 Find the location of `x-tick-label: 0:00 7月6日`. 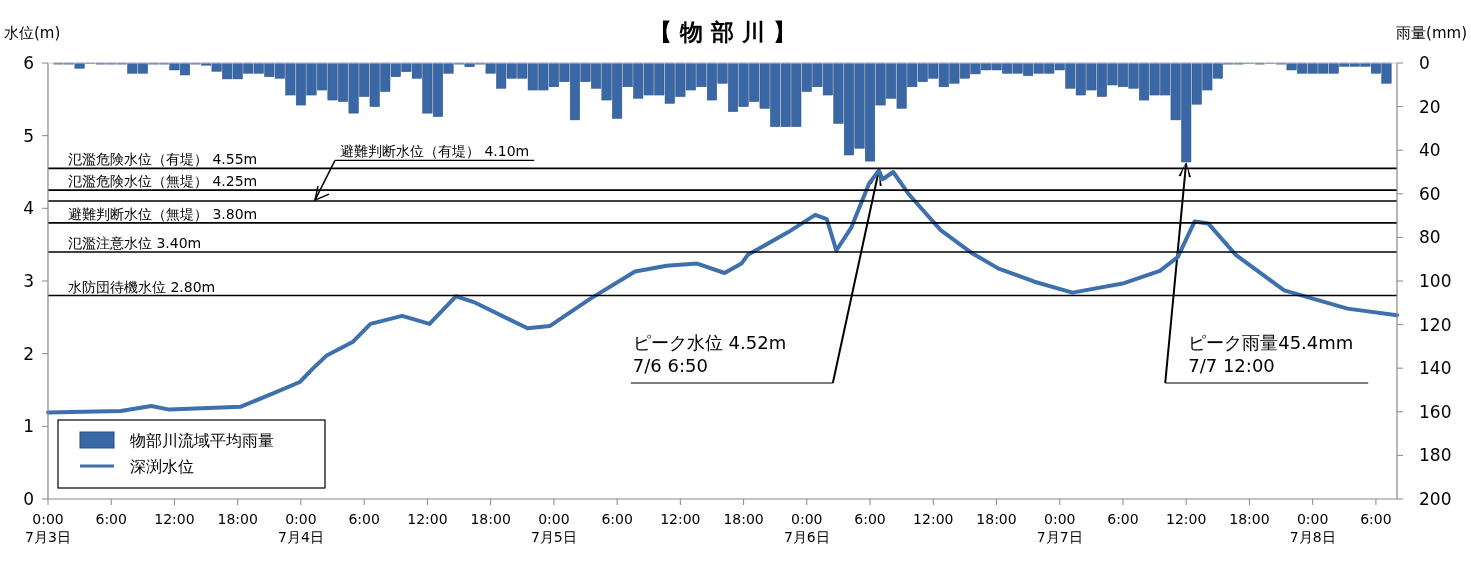

x-tick-label: 0:00 7月6日 is located at coordinates (806, 528).